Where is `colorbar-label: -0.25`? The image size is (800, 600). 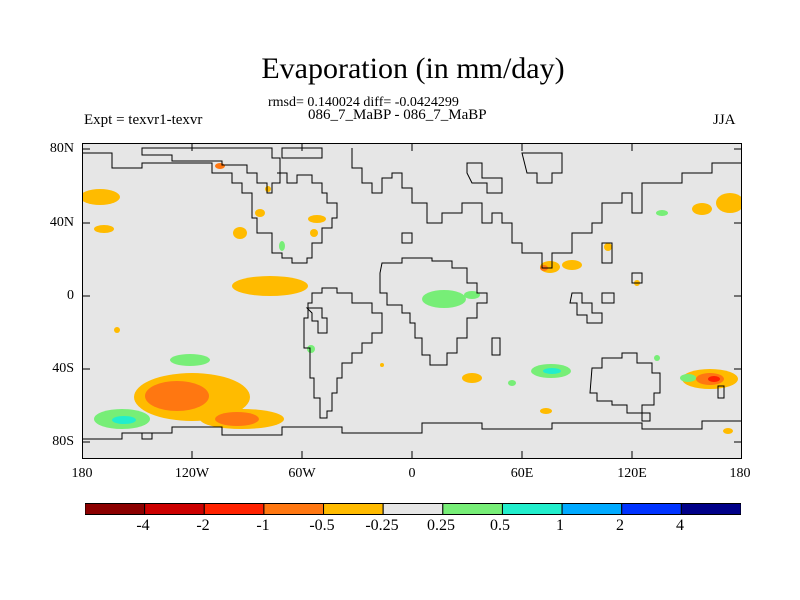 colorbar-label: -0.25 is located at coordinates (382, 525).